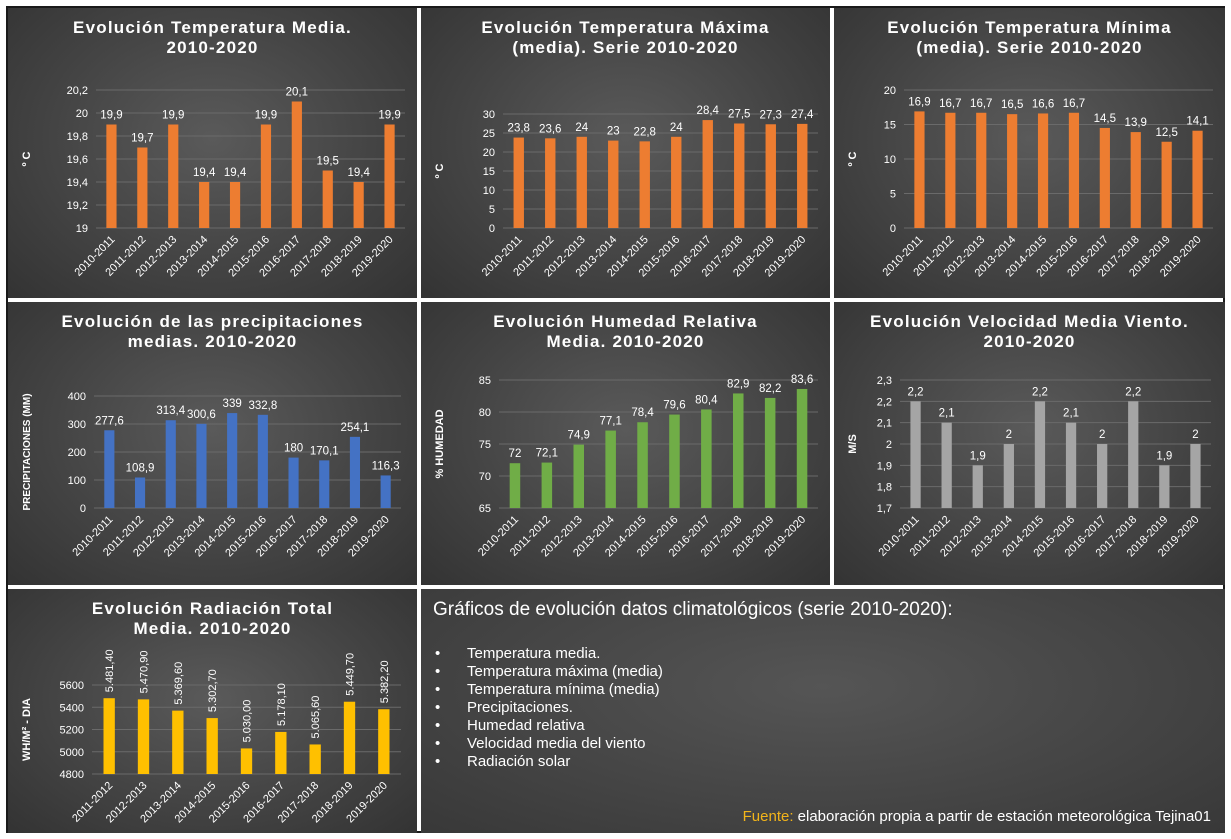  Describe the element at coordinates (893, 195) in the screenshot. I see `y-tick-label: 5` at that location.